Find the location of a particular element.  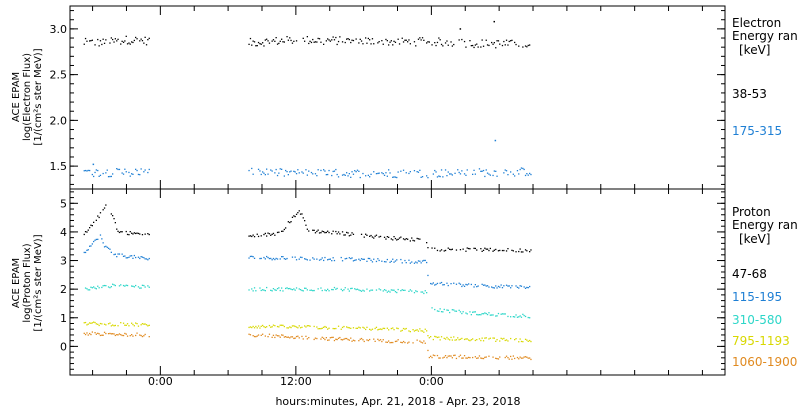

y-tick-label: 5 is located at coordinates (63, 203).